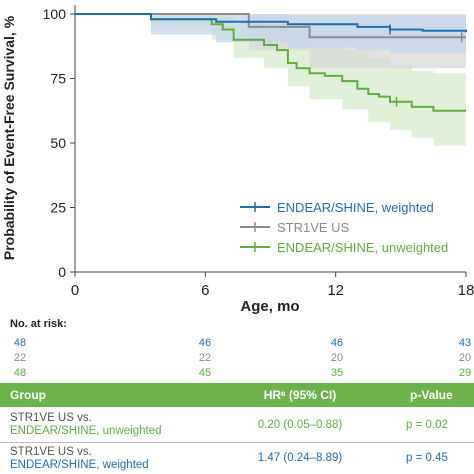  I want to click on at-risk-value: 43, so click(465, 343).